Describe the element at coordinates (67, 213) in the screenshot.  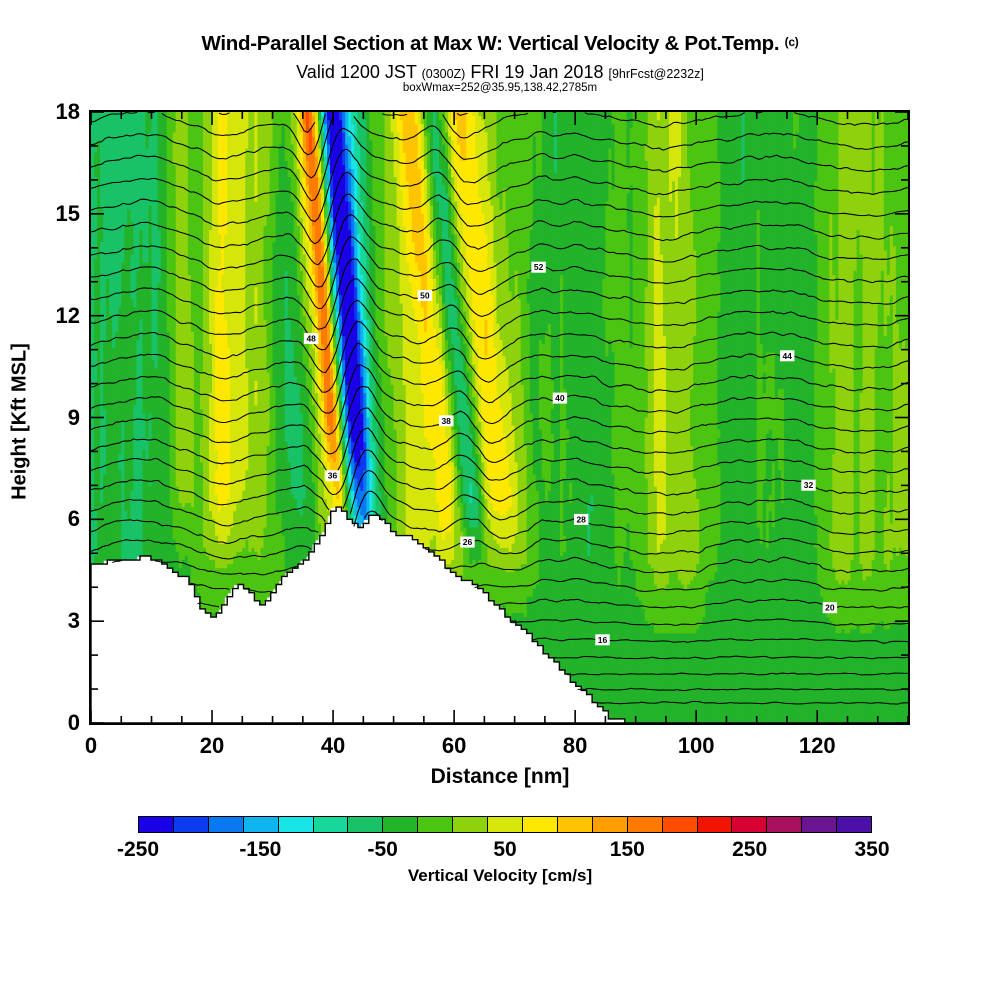
I see `y-tick-15: 15` at that location.